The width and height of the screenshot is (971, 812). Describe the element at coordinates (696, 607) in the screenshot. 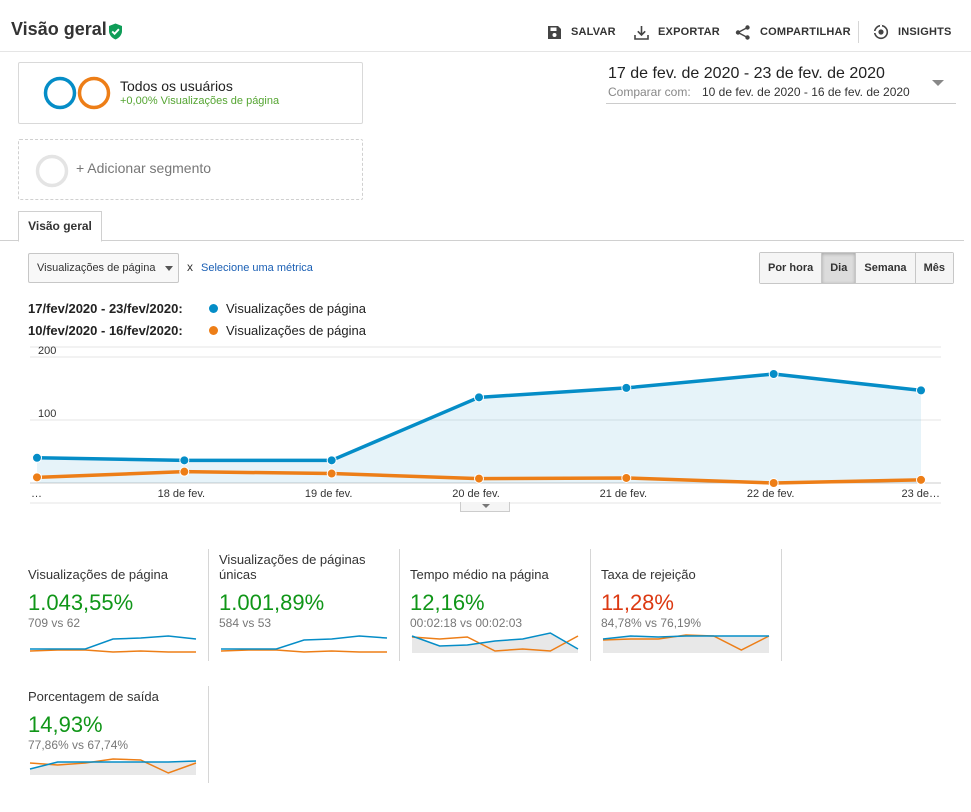

I see `scorecard: Taxa de rejeição 11,28% 84,78% vs 76,19%` at that location.